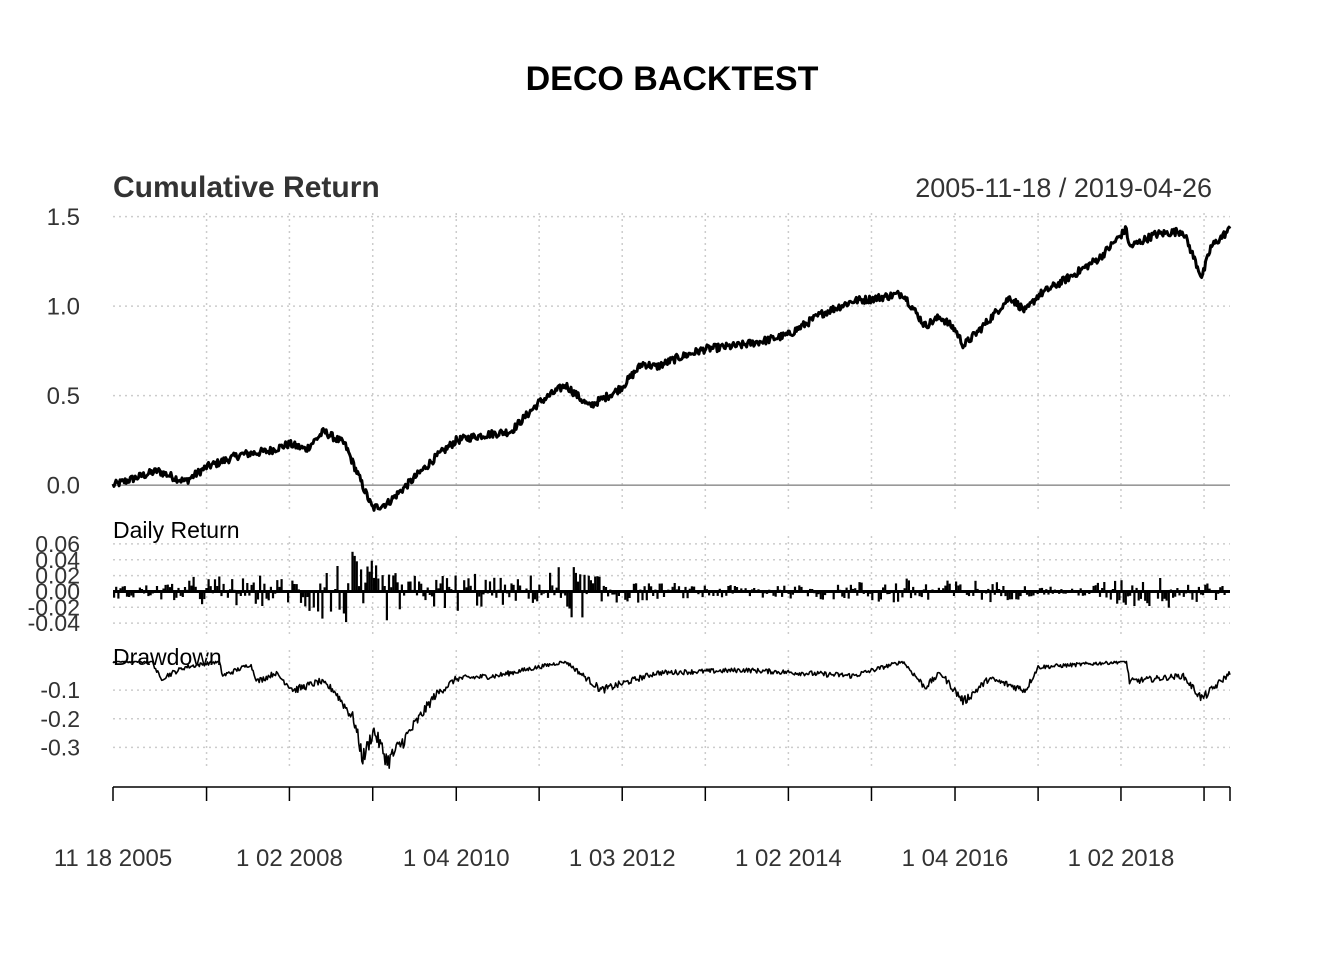 The width and height of the screenshot is (1344, 965). Describe the element at coordinates (671, 715) in the screenshot. I see `drawdown-line` at that location.